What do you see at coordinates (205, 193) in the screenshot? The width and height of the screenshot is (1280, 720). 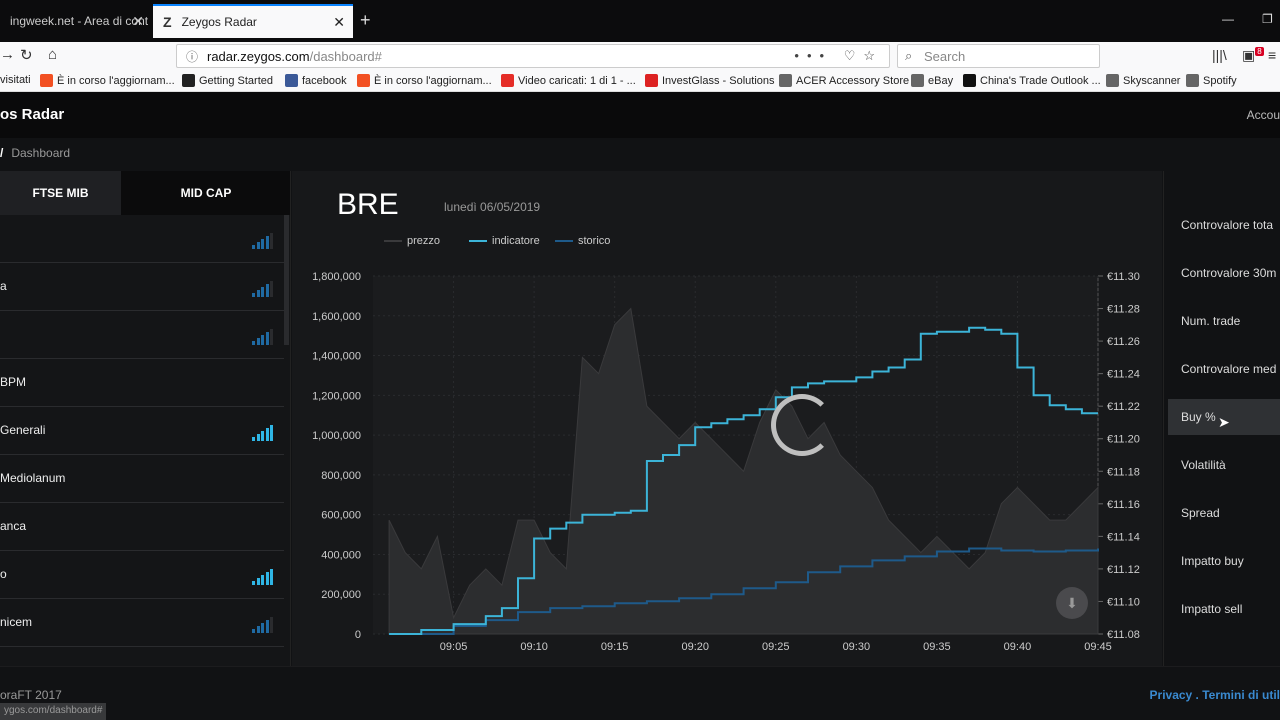 I see `tab-mid-cap: MID CAP` at bounding box center [205, 193].